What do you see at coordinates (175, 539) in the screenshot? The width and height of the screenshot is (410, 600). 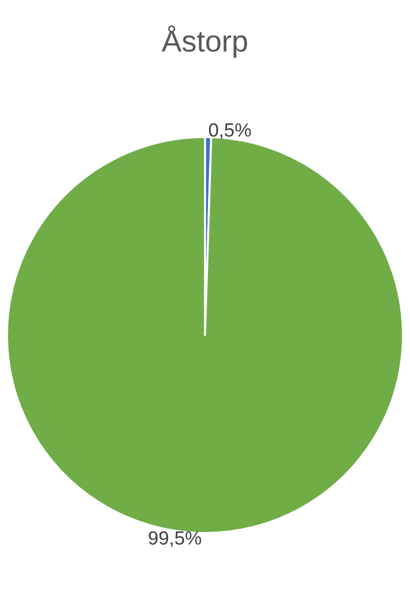 I see `data-label: 99,5%` at bounding box center [175, 539].